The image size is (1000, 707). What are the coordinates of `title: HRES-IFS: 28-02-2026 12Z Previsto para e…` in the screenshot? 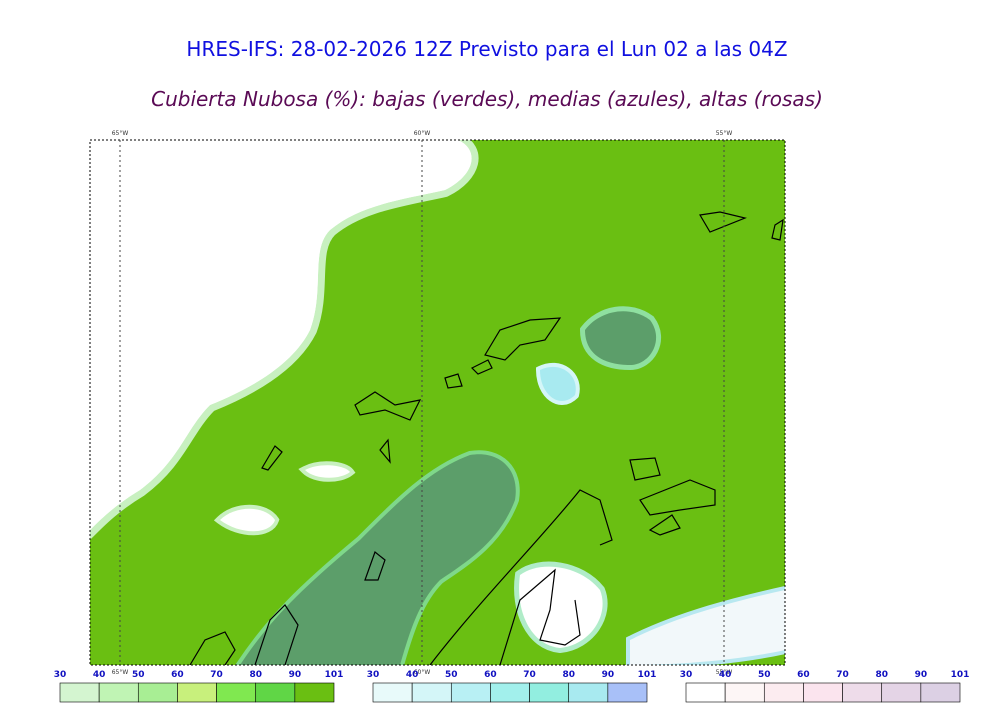 It's located at (486, 49).